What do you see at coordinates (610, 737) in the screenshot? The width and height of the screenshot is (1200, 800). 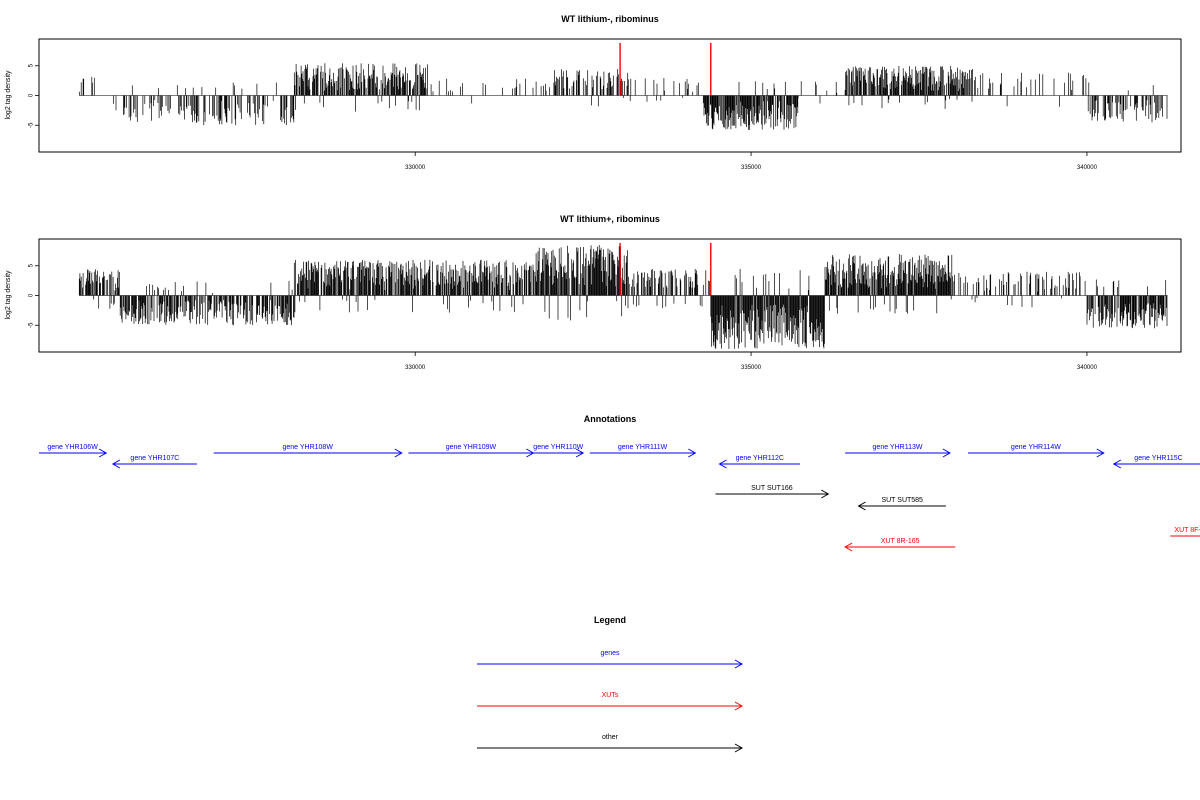 I see `legend-label: other` at bounding box center [610, 737].